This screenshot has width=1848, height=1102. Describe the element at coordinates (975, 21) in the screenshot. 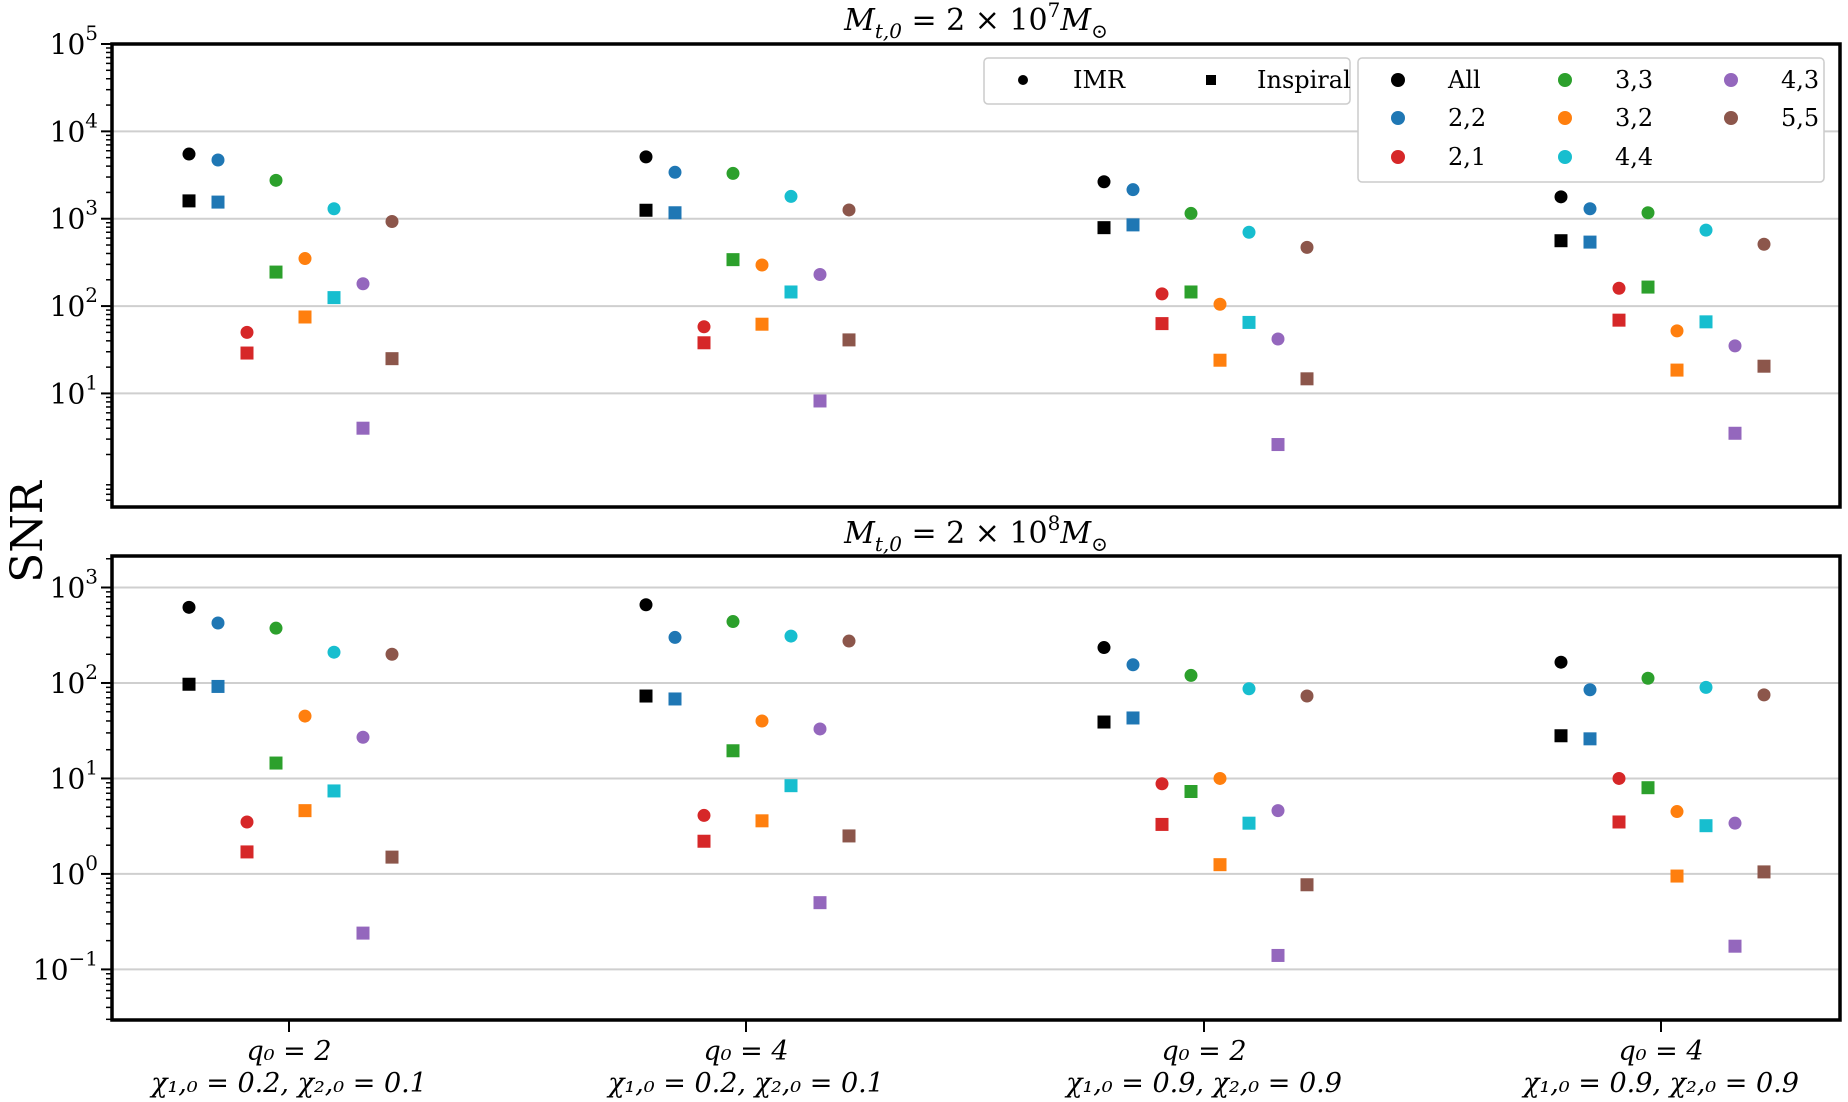

I see `panel-title: Mt,0 = 2 × 107M⊙` at that location.